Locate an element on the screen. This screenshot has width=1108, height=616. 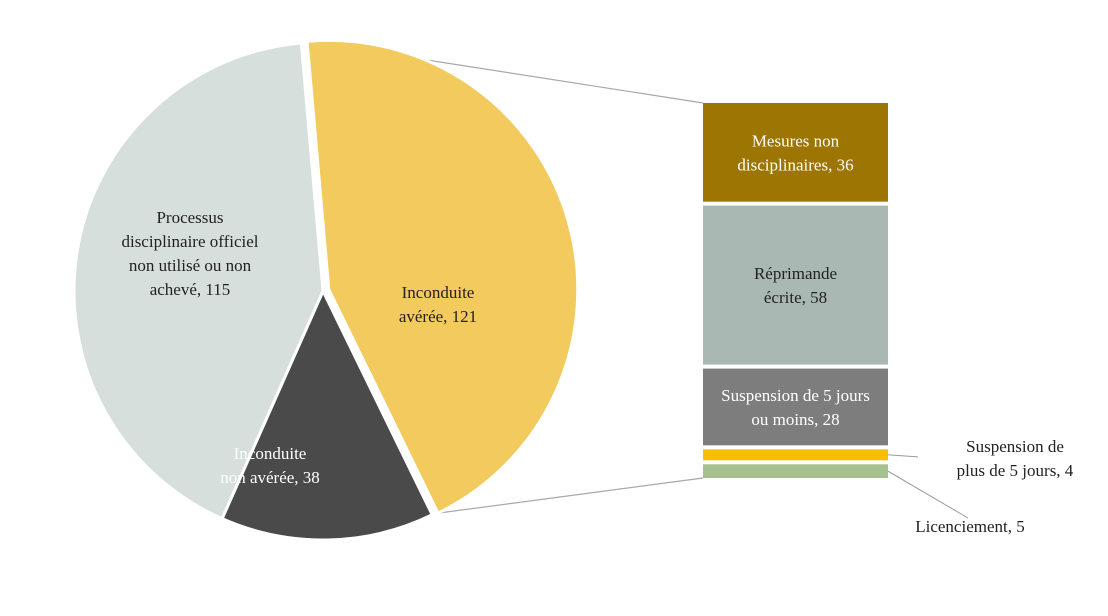
bar-segment-mesures-non-disciplinaires is located at coordinates (795, 152).